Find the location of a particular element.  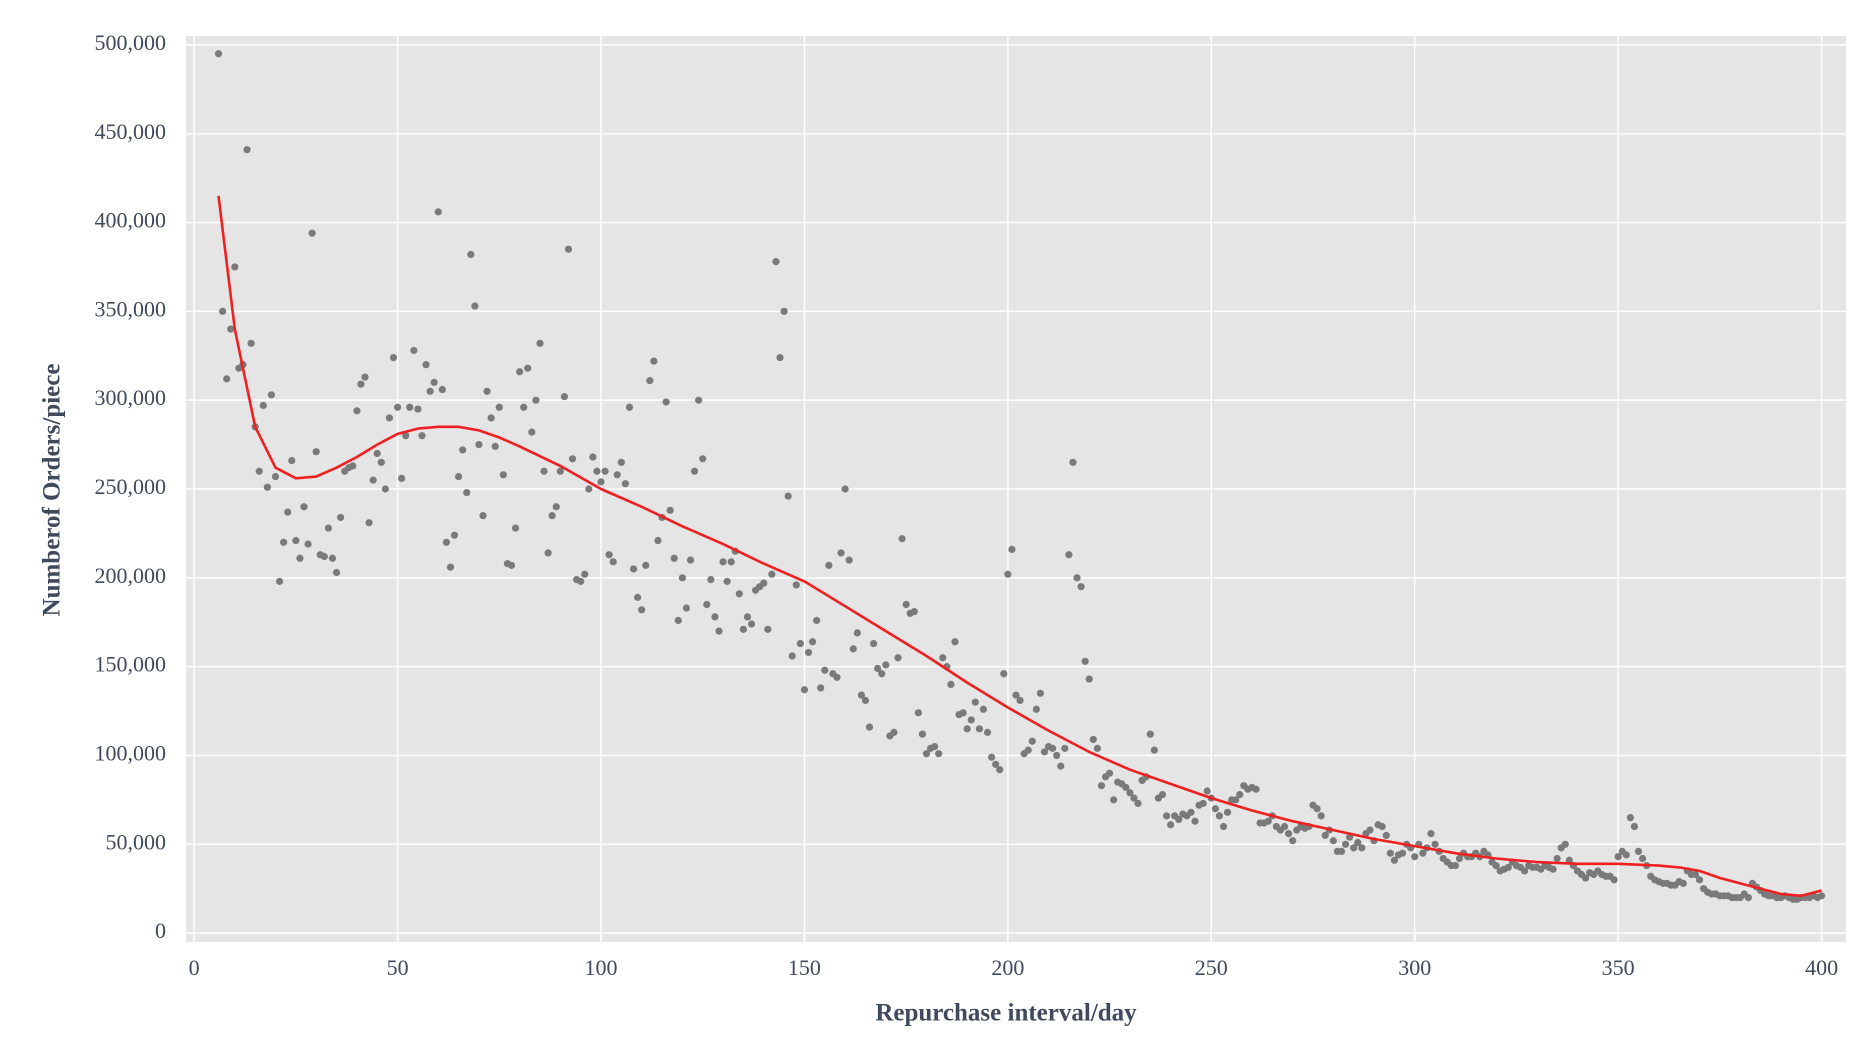

y-tick-label: 450,000 is located at coordinates (131, 131).